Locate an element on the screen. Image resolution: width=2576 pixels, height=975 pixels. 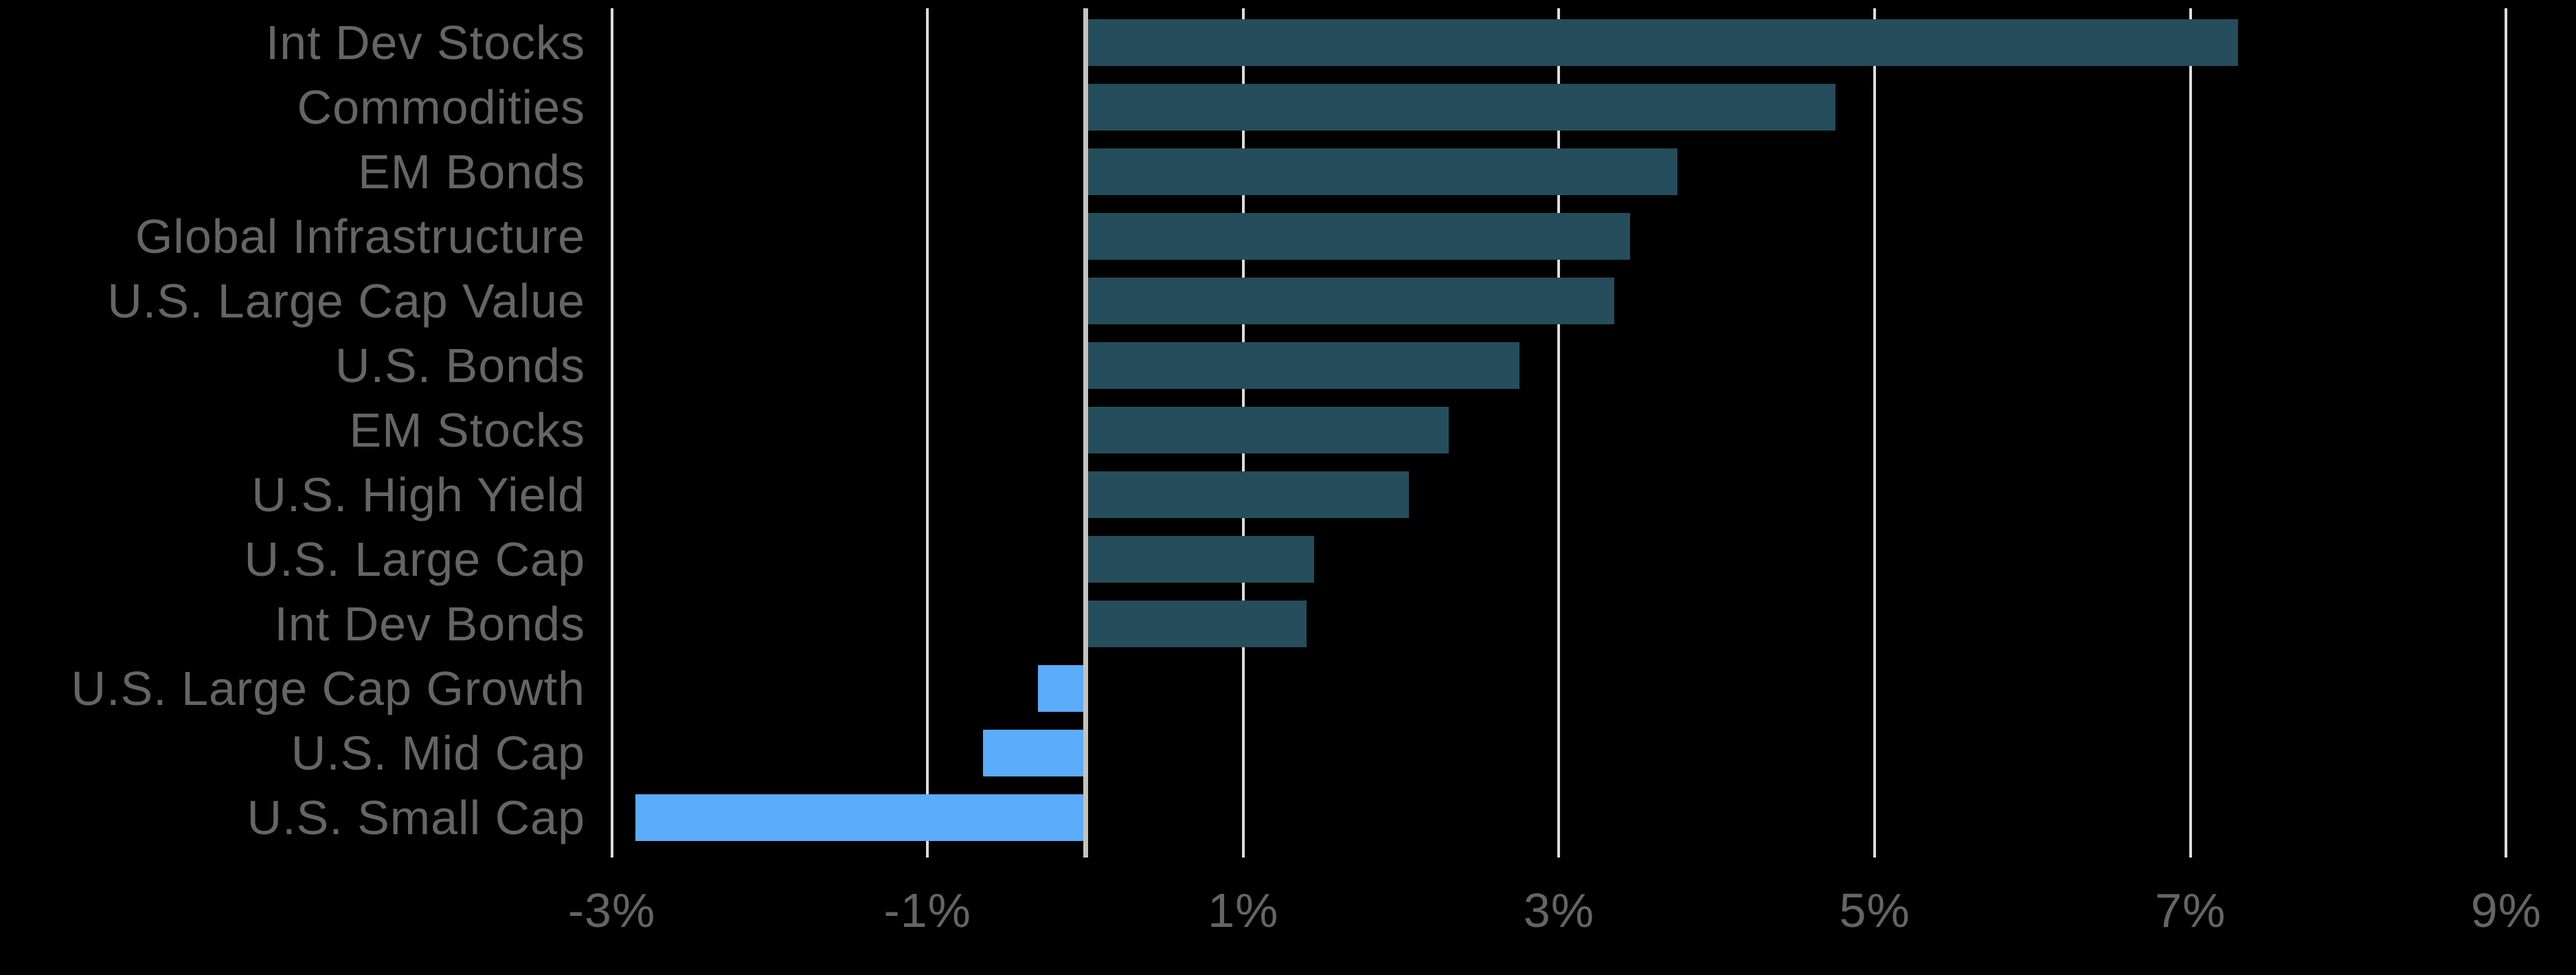
bar-commodities is located at coordinates (1460, 107).